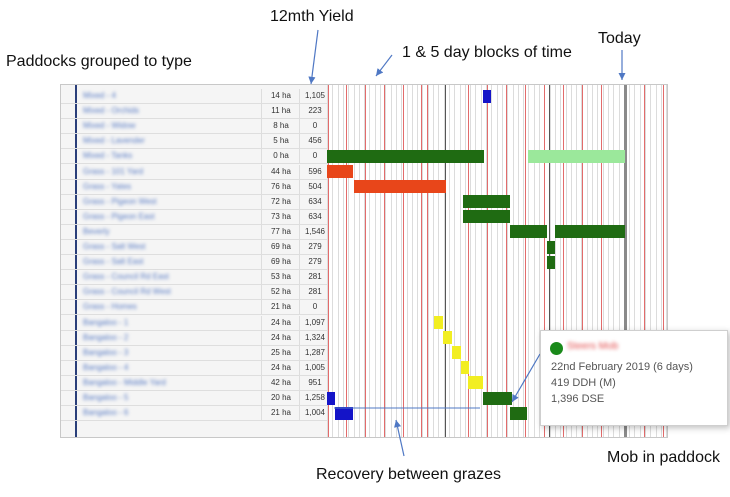 The image size is (730, 497). I want to click on paddock-area: 44 ha, so click(280, 171).